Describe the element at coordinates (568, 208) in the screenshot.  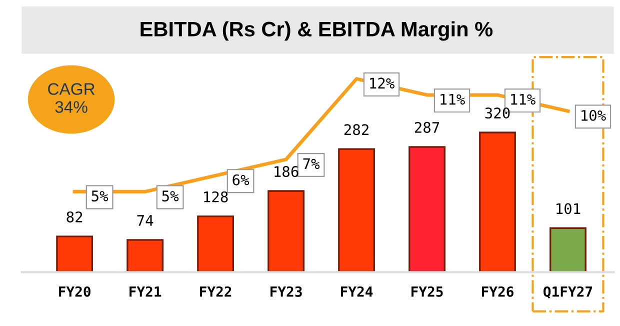
I see `data-label: 101` at that location.